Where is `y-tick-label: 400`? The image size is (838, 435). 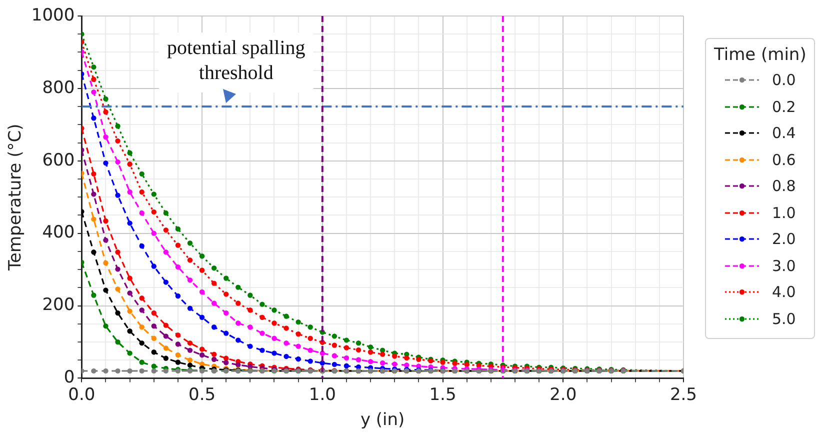
y-tick-label: 400 is located at coordinates (58, 232).